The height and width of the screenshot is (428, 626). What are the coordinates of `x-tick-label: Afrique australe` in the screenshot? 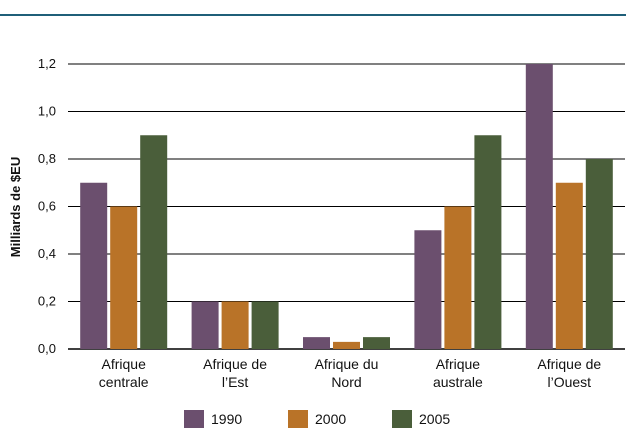 It's located at (458, 373).